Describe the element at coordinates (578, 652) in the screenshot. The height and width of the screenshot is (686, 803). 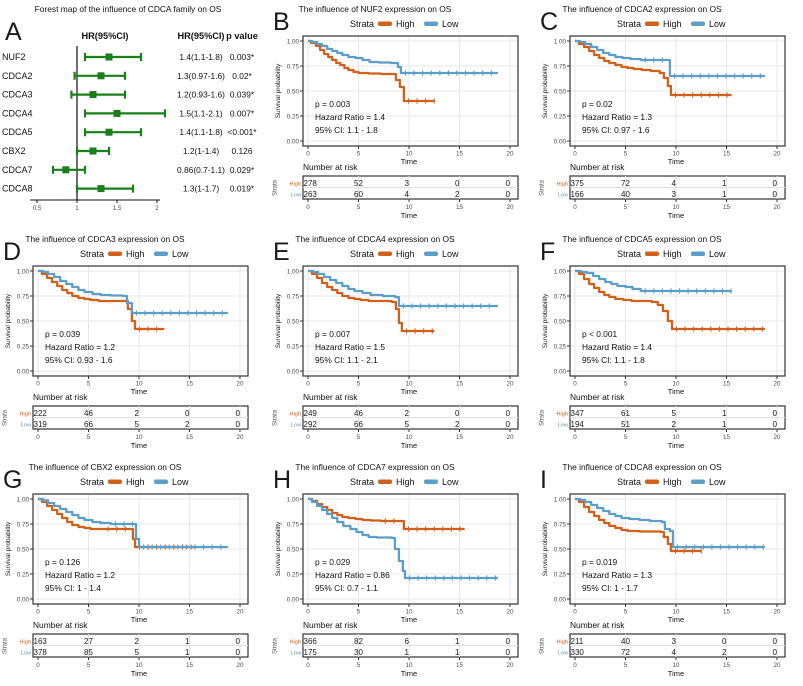
I see `risk-value-low: 330` at that location.